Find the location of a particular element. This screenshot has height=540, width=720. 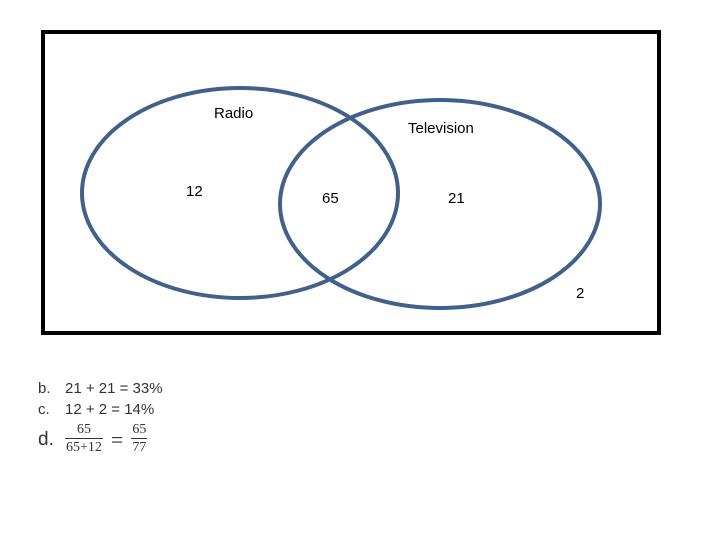

answer-d: d. 65 65+12 = 65 77 is located at coordinates (100, 439).